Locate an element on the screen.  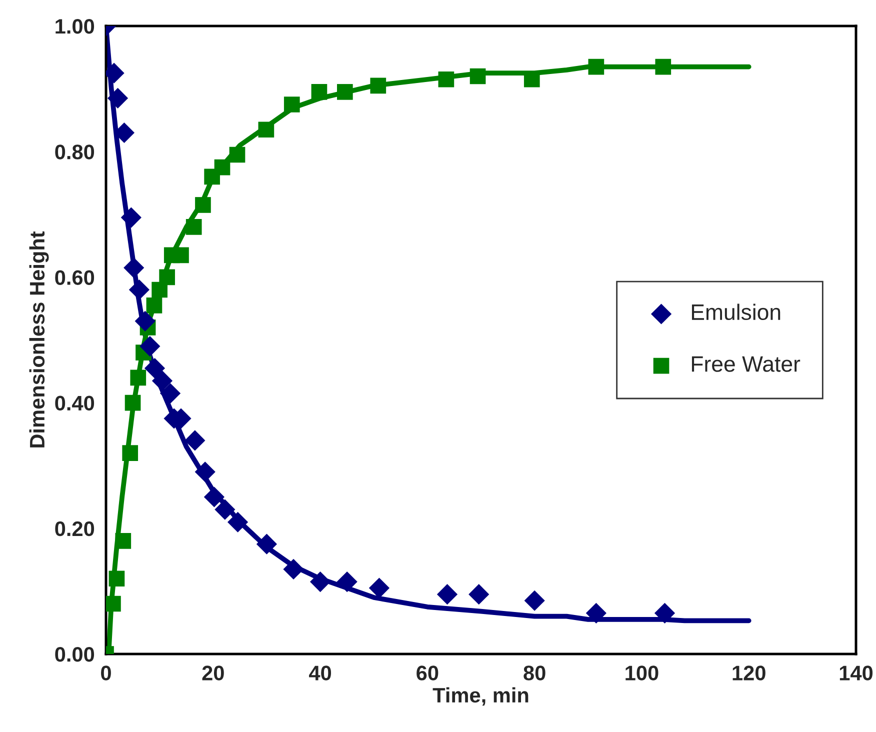
x-tick-label: 40 is located at coordinates (320, 673).